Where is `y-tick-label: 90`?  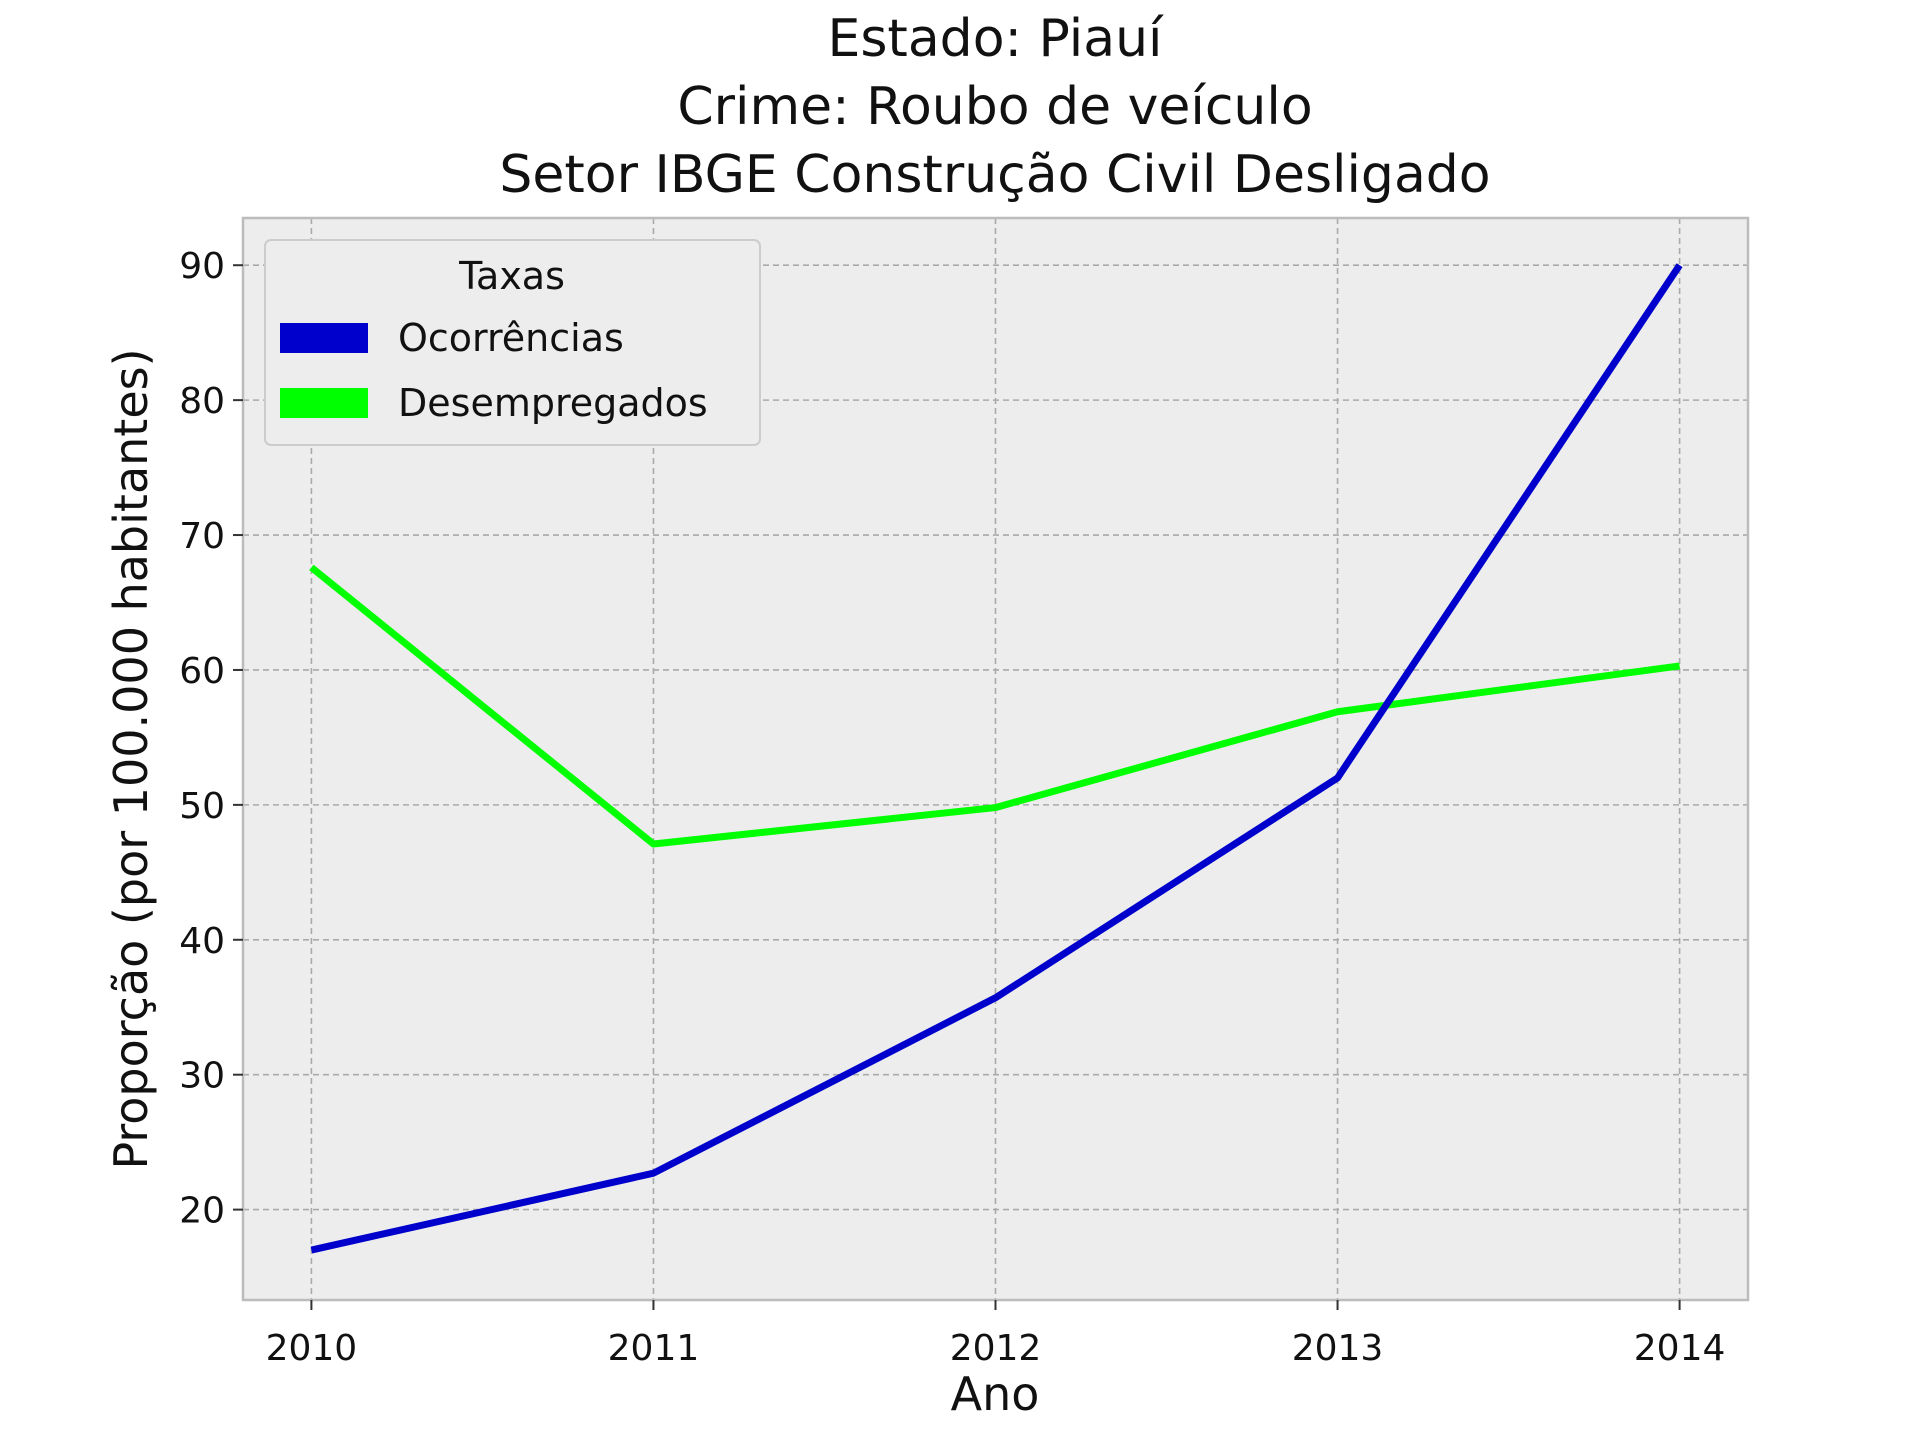
y-tick-label: 90 is located at coordinates (202, 266).